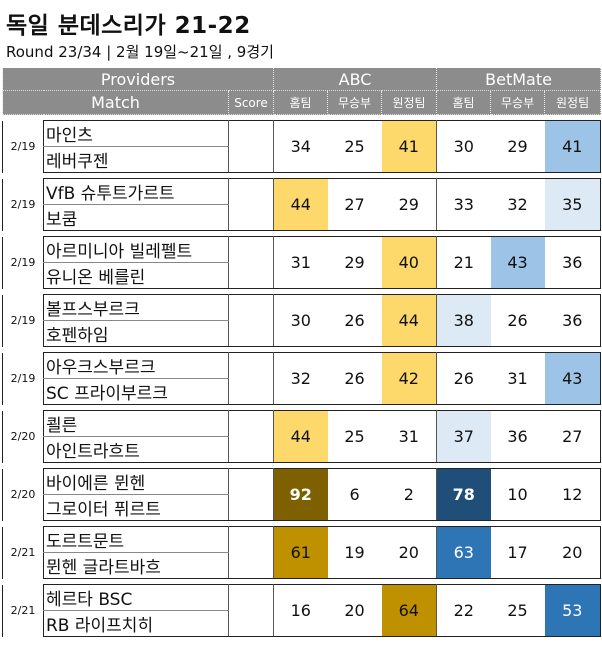  I want to click on abc-home-value: 30, so click(300, 320).